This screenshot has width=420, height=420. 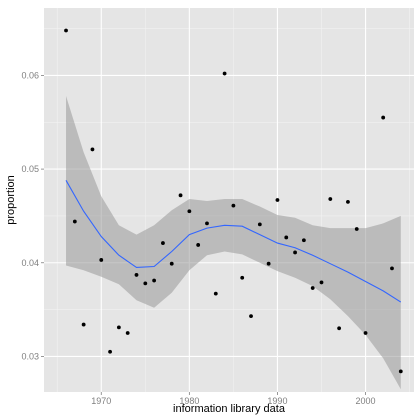 I want to click on y-tick-label: 0.05, so click(x=30, y=169).